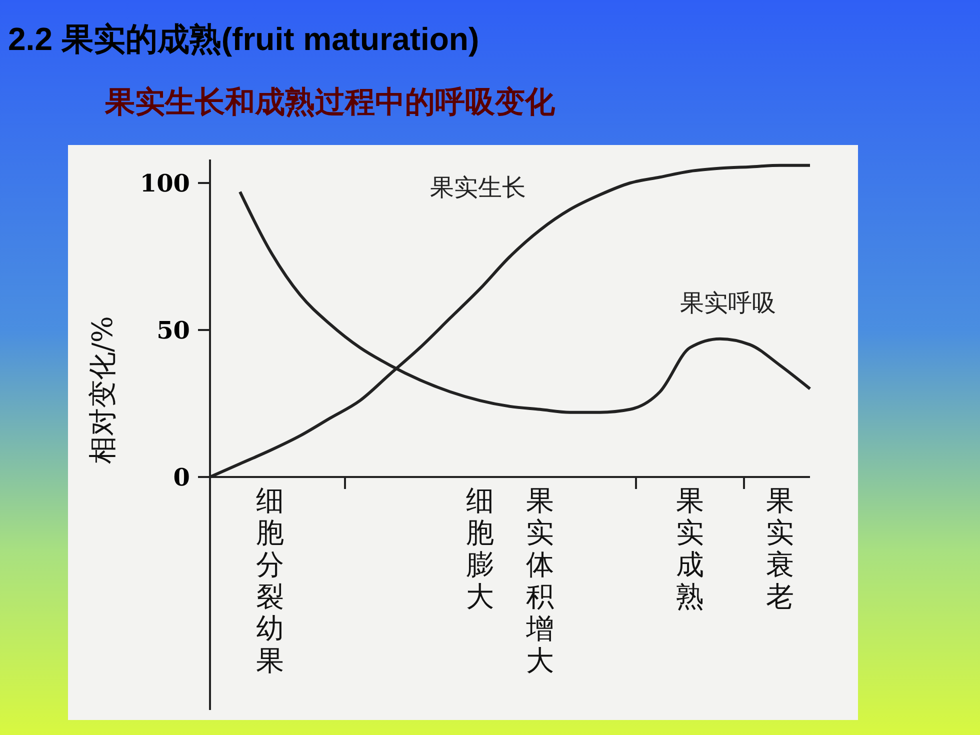 The height and width of the screenshot is (735, 980). Describe the element at coordinates (480, 548) in the screenshot. I see `x-tick-label: 细胞膨大` at that location.